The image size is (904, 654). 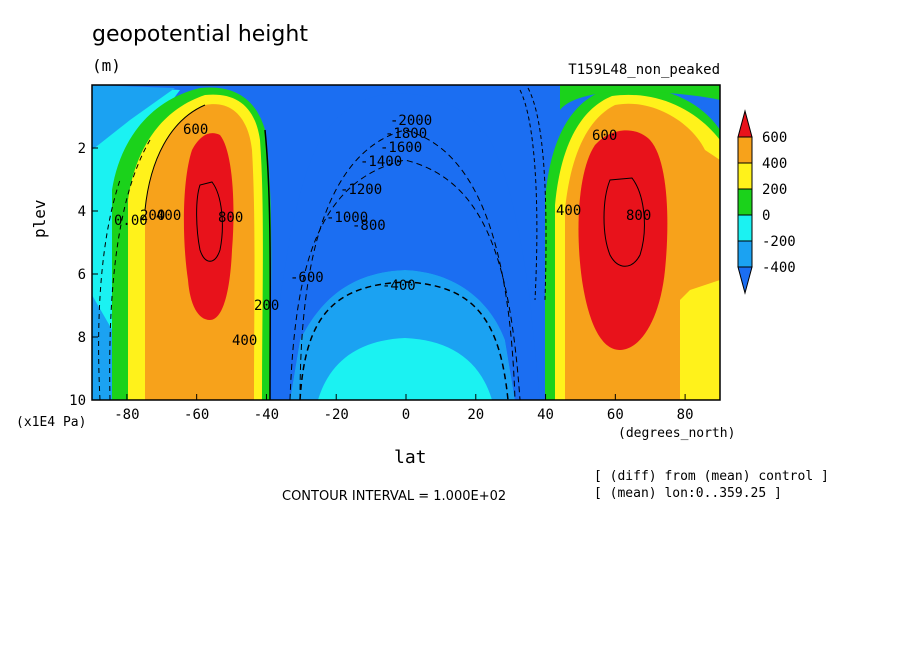 I want to click on x-tick-label: 80, so click(x=685, y=415).